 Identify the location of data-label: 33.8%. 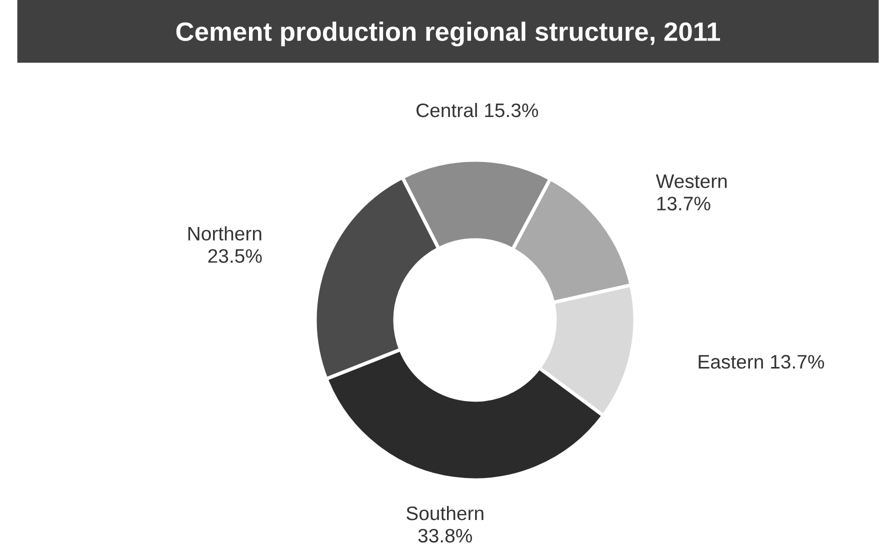
(445, 535).